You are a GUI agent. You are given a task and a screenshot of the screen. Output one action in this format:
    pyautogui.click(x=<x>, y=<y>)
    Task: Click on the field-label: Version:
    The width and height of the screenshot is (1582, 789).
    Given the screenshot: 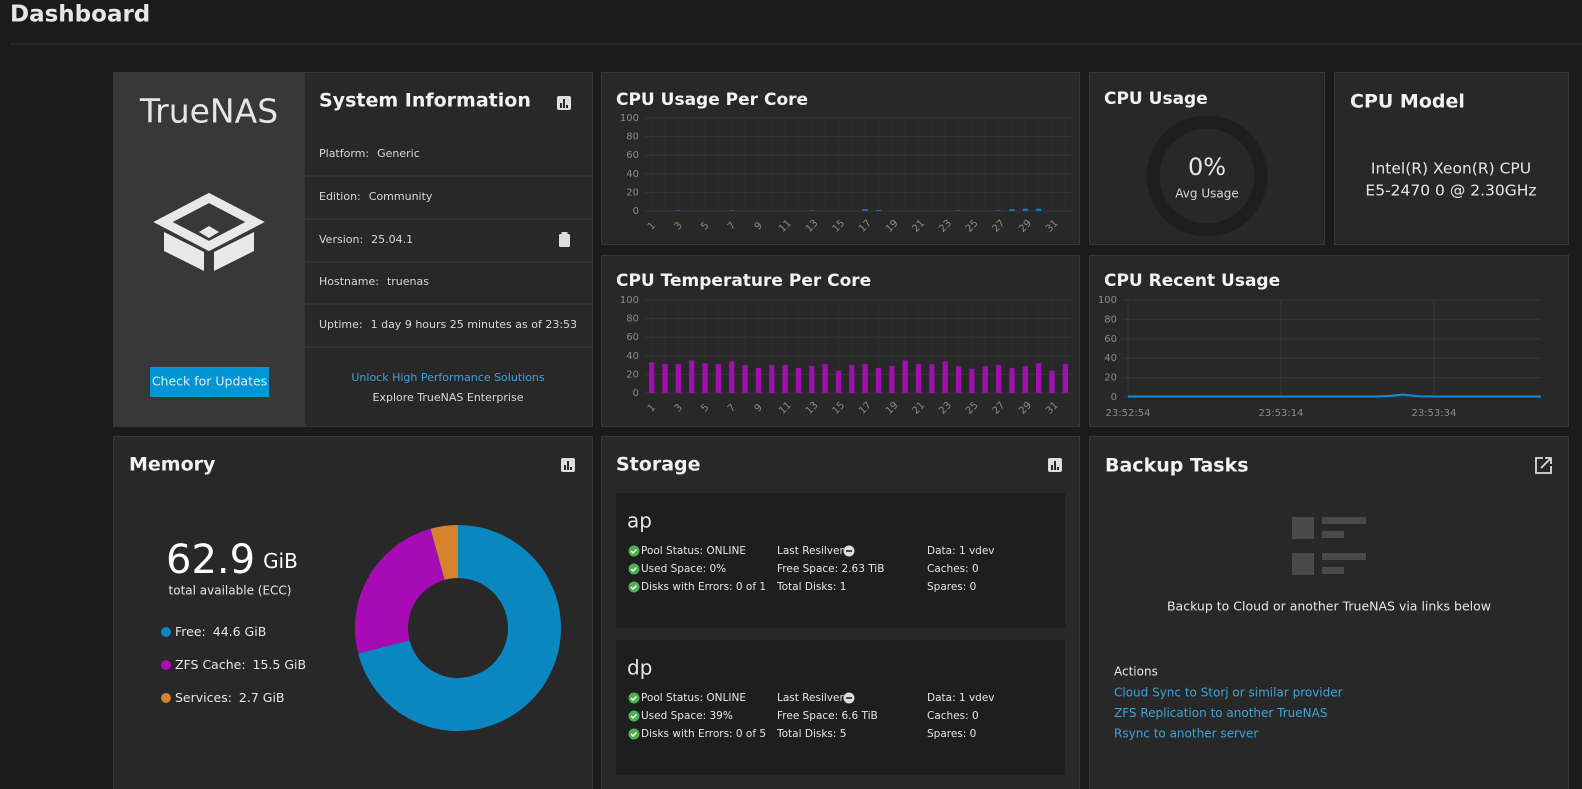 What is the action you would take?
    pyautogui.click(x=341, y=239)
    